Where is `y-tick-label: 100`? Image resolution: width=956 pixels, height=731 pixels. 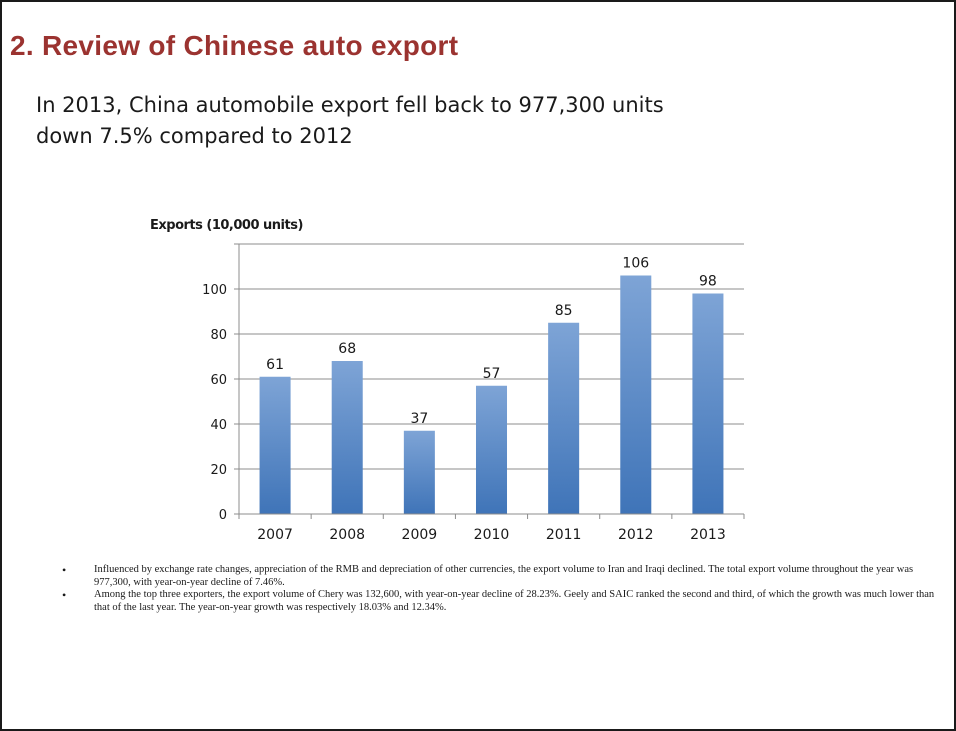
y-tick-label: 100 is located at coordinates (214, 290).